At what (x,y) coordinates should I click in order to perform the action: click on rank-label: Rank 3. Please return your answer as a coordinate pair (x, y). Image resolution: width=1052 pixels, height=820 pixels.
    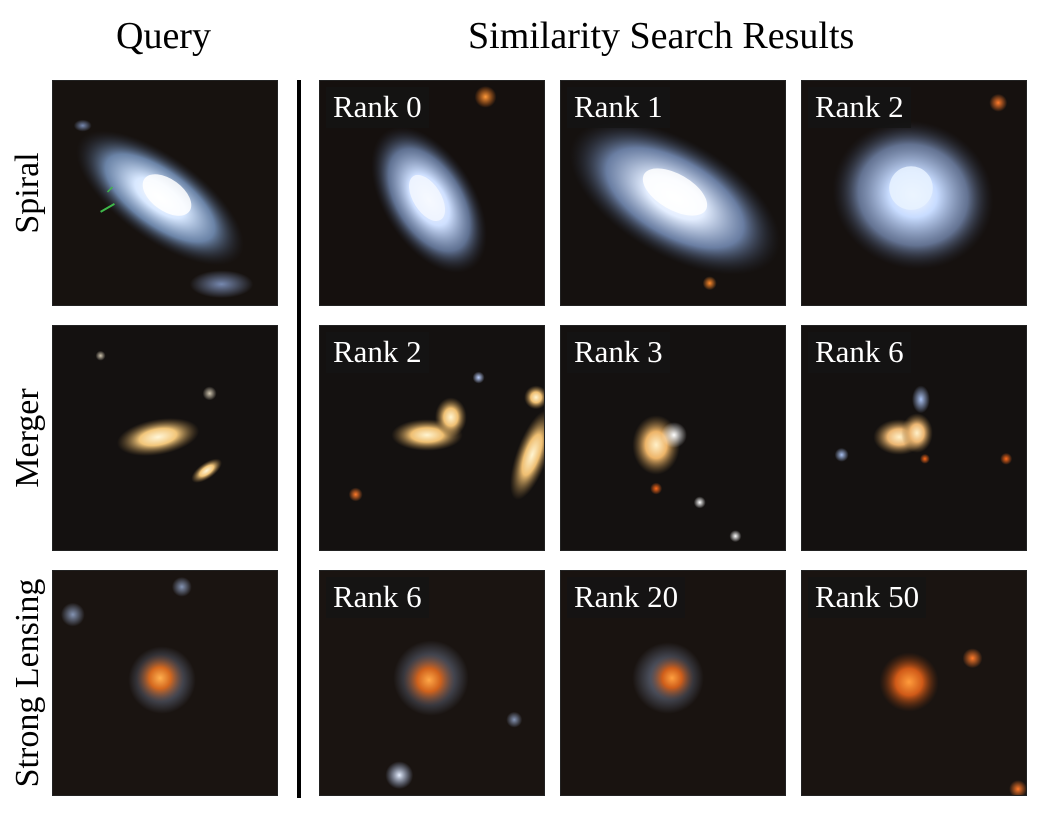
    Looking at the image, I should click on (618, 352).